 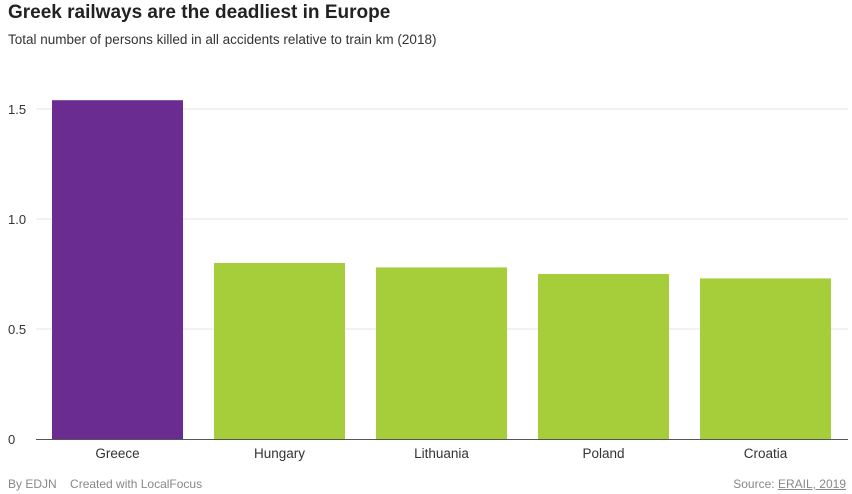 What do you see at coordinates (11, 439) in the screenshot?
I see `y-tick-label: 0` at bounding box center [11, 439].